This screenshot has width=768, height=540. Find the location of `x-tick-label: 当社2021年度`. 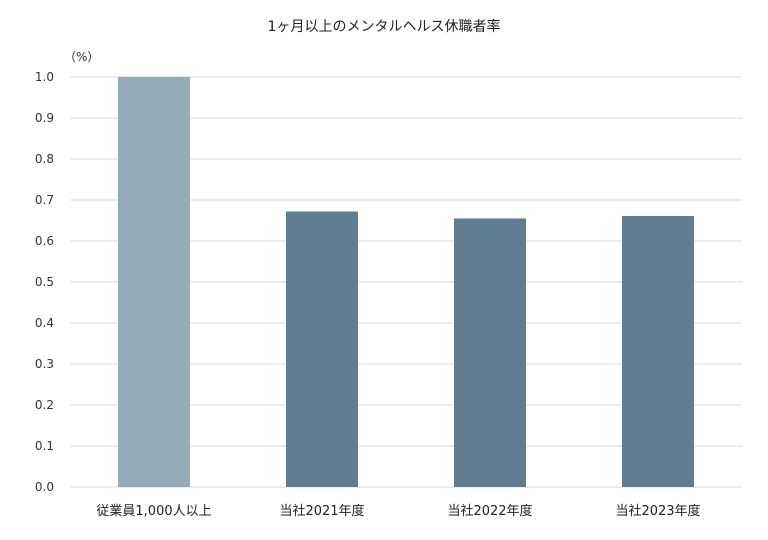

x-tick-label: 当社2021年度 is located at coordinates (321, 511).